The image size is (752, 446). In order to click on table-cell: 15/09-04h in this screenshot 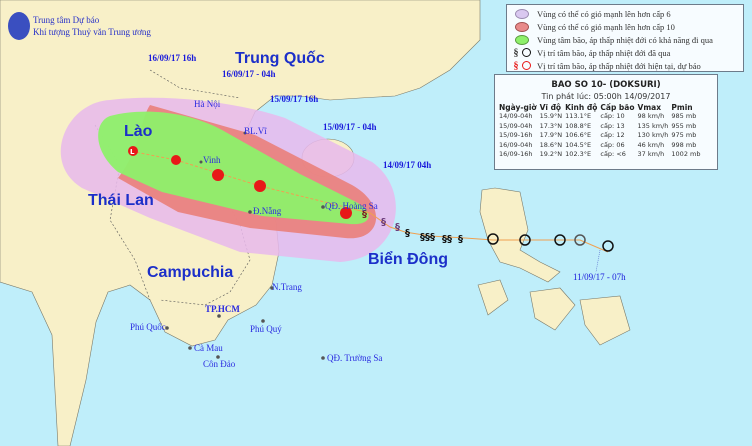, I will do `click(516, 125)`.